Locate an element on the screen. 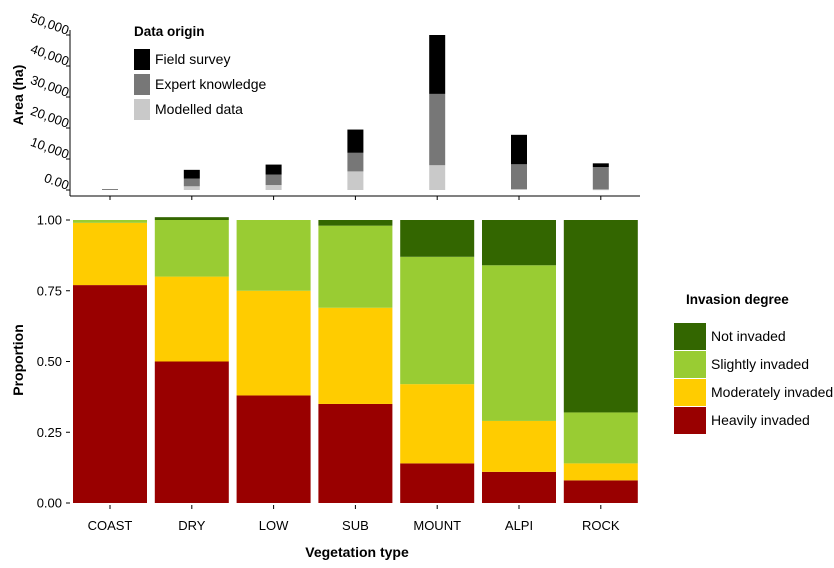 This screenshot has width=834, height=568. top-y-tick-label: 30,000 is located at coordinates (50, 86).